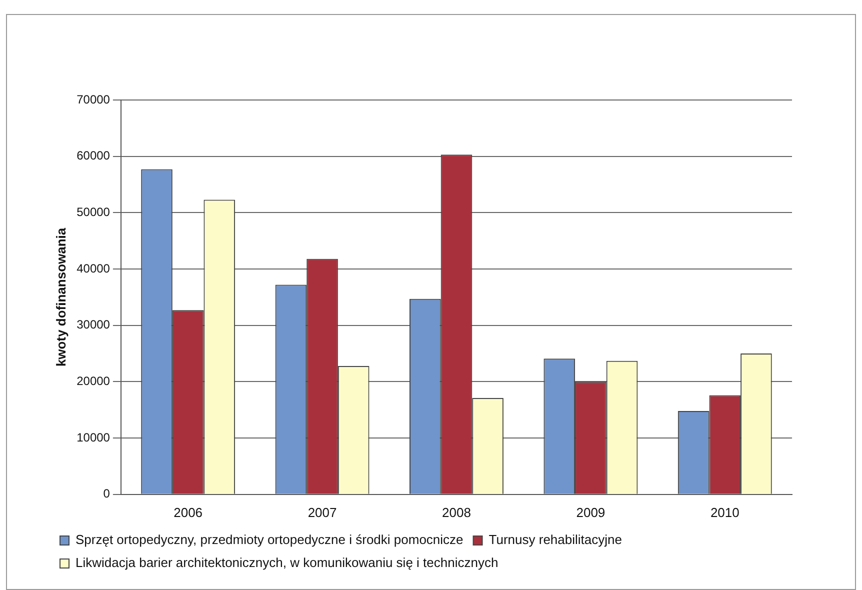  Describe the element at coordinates (591, 512) in the screenshot. I see `x-tick-label: 2009` at that location.